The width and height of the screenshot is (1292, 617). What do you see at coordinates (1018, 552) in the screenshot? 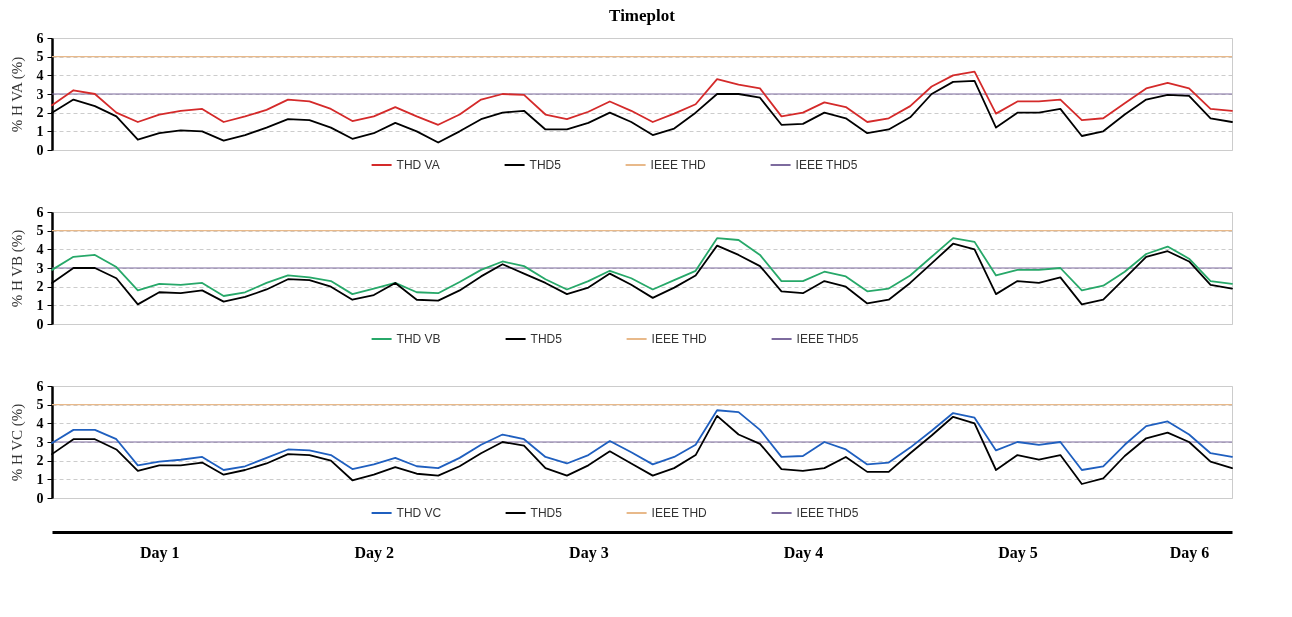
I see `x-tick-label: Day 5` at bounding box center [1018, 552].